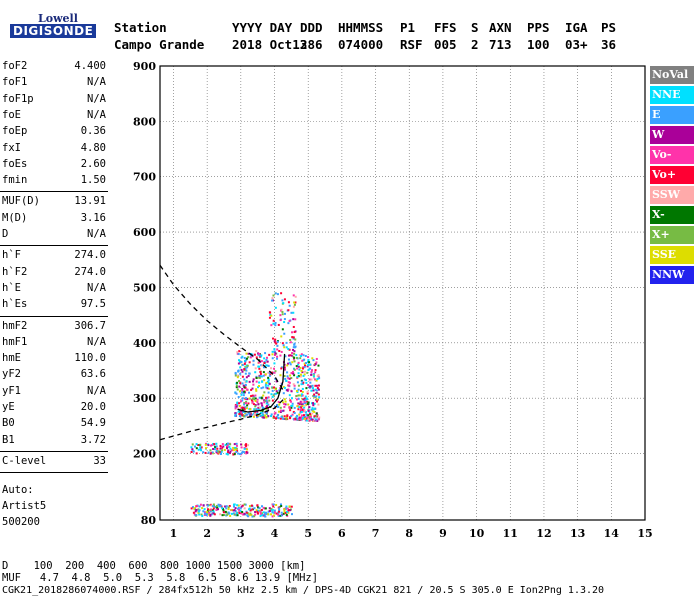 The width and height of the screenshot is (700, 600). Describe the element at coordinates (15, 82) in the screenshot. I see `param-key: foF1` at that location.